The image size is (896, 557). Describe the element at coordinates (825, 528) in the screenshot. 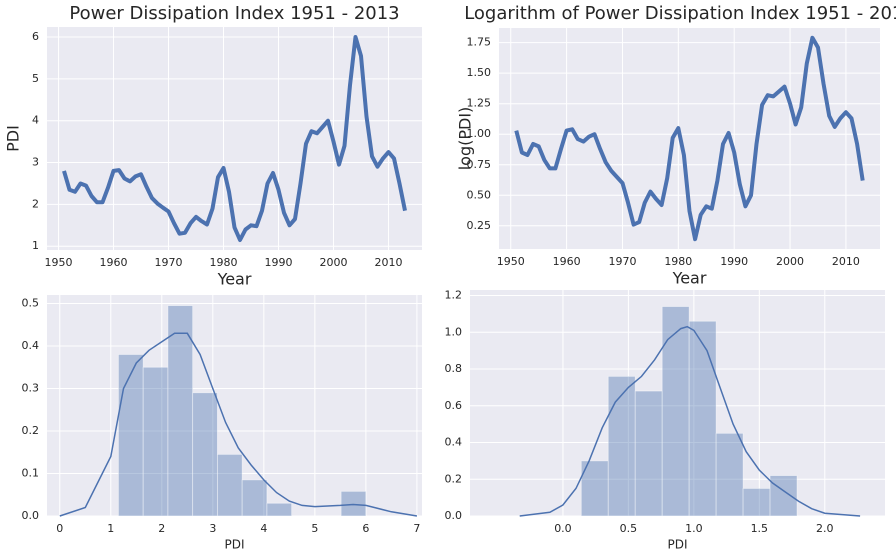

I see `x-tick-label: 2.0` at that location.